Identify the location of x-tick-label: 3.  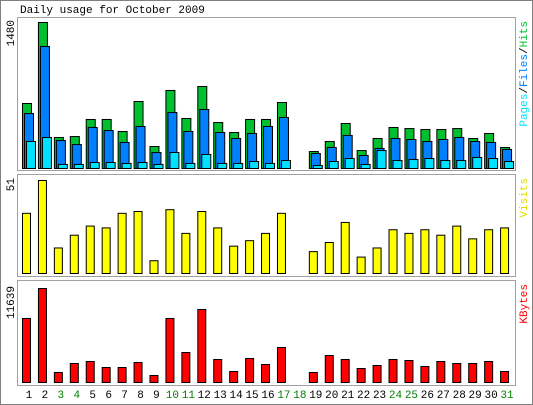
(61, 396).